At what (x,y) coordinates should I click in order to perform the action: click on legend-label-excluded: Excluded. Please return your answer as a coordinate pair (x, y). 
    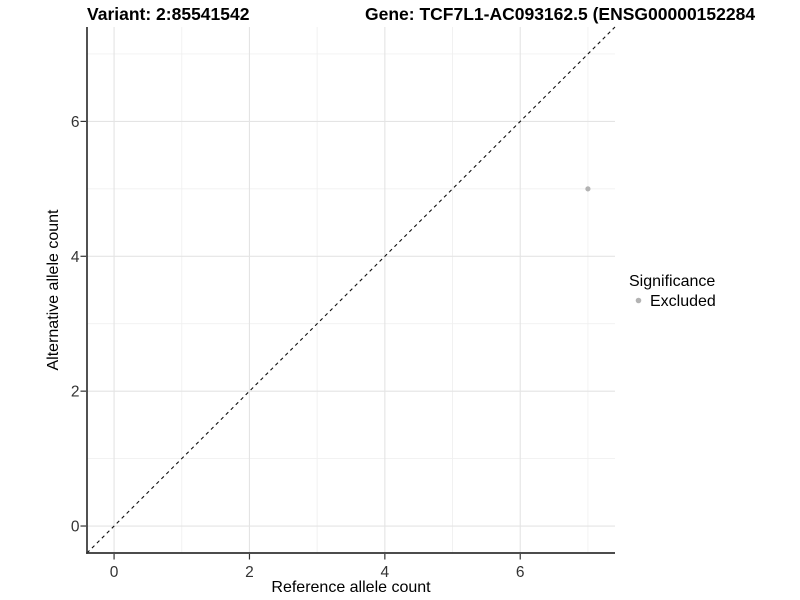
    Looking at the image, I should click on (683, 301).